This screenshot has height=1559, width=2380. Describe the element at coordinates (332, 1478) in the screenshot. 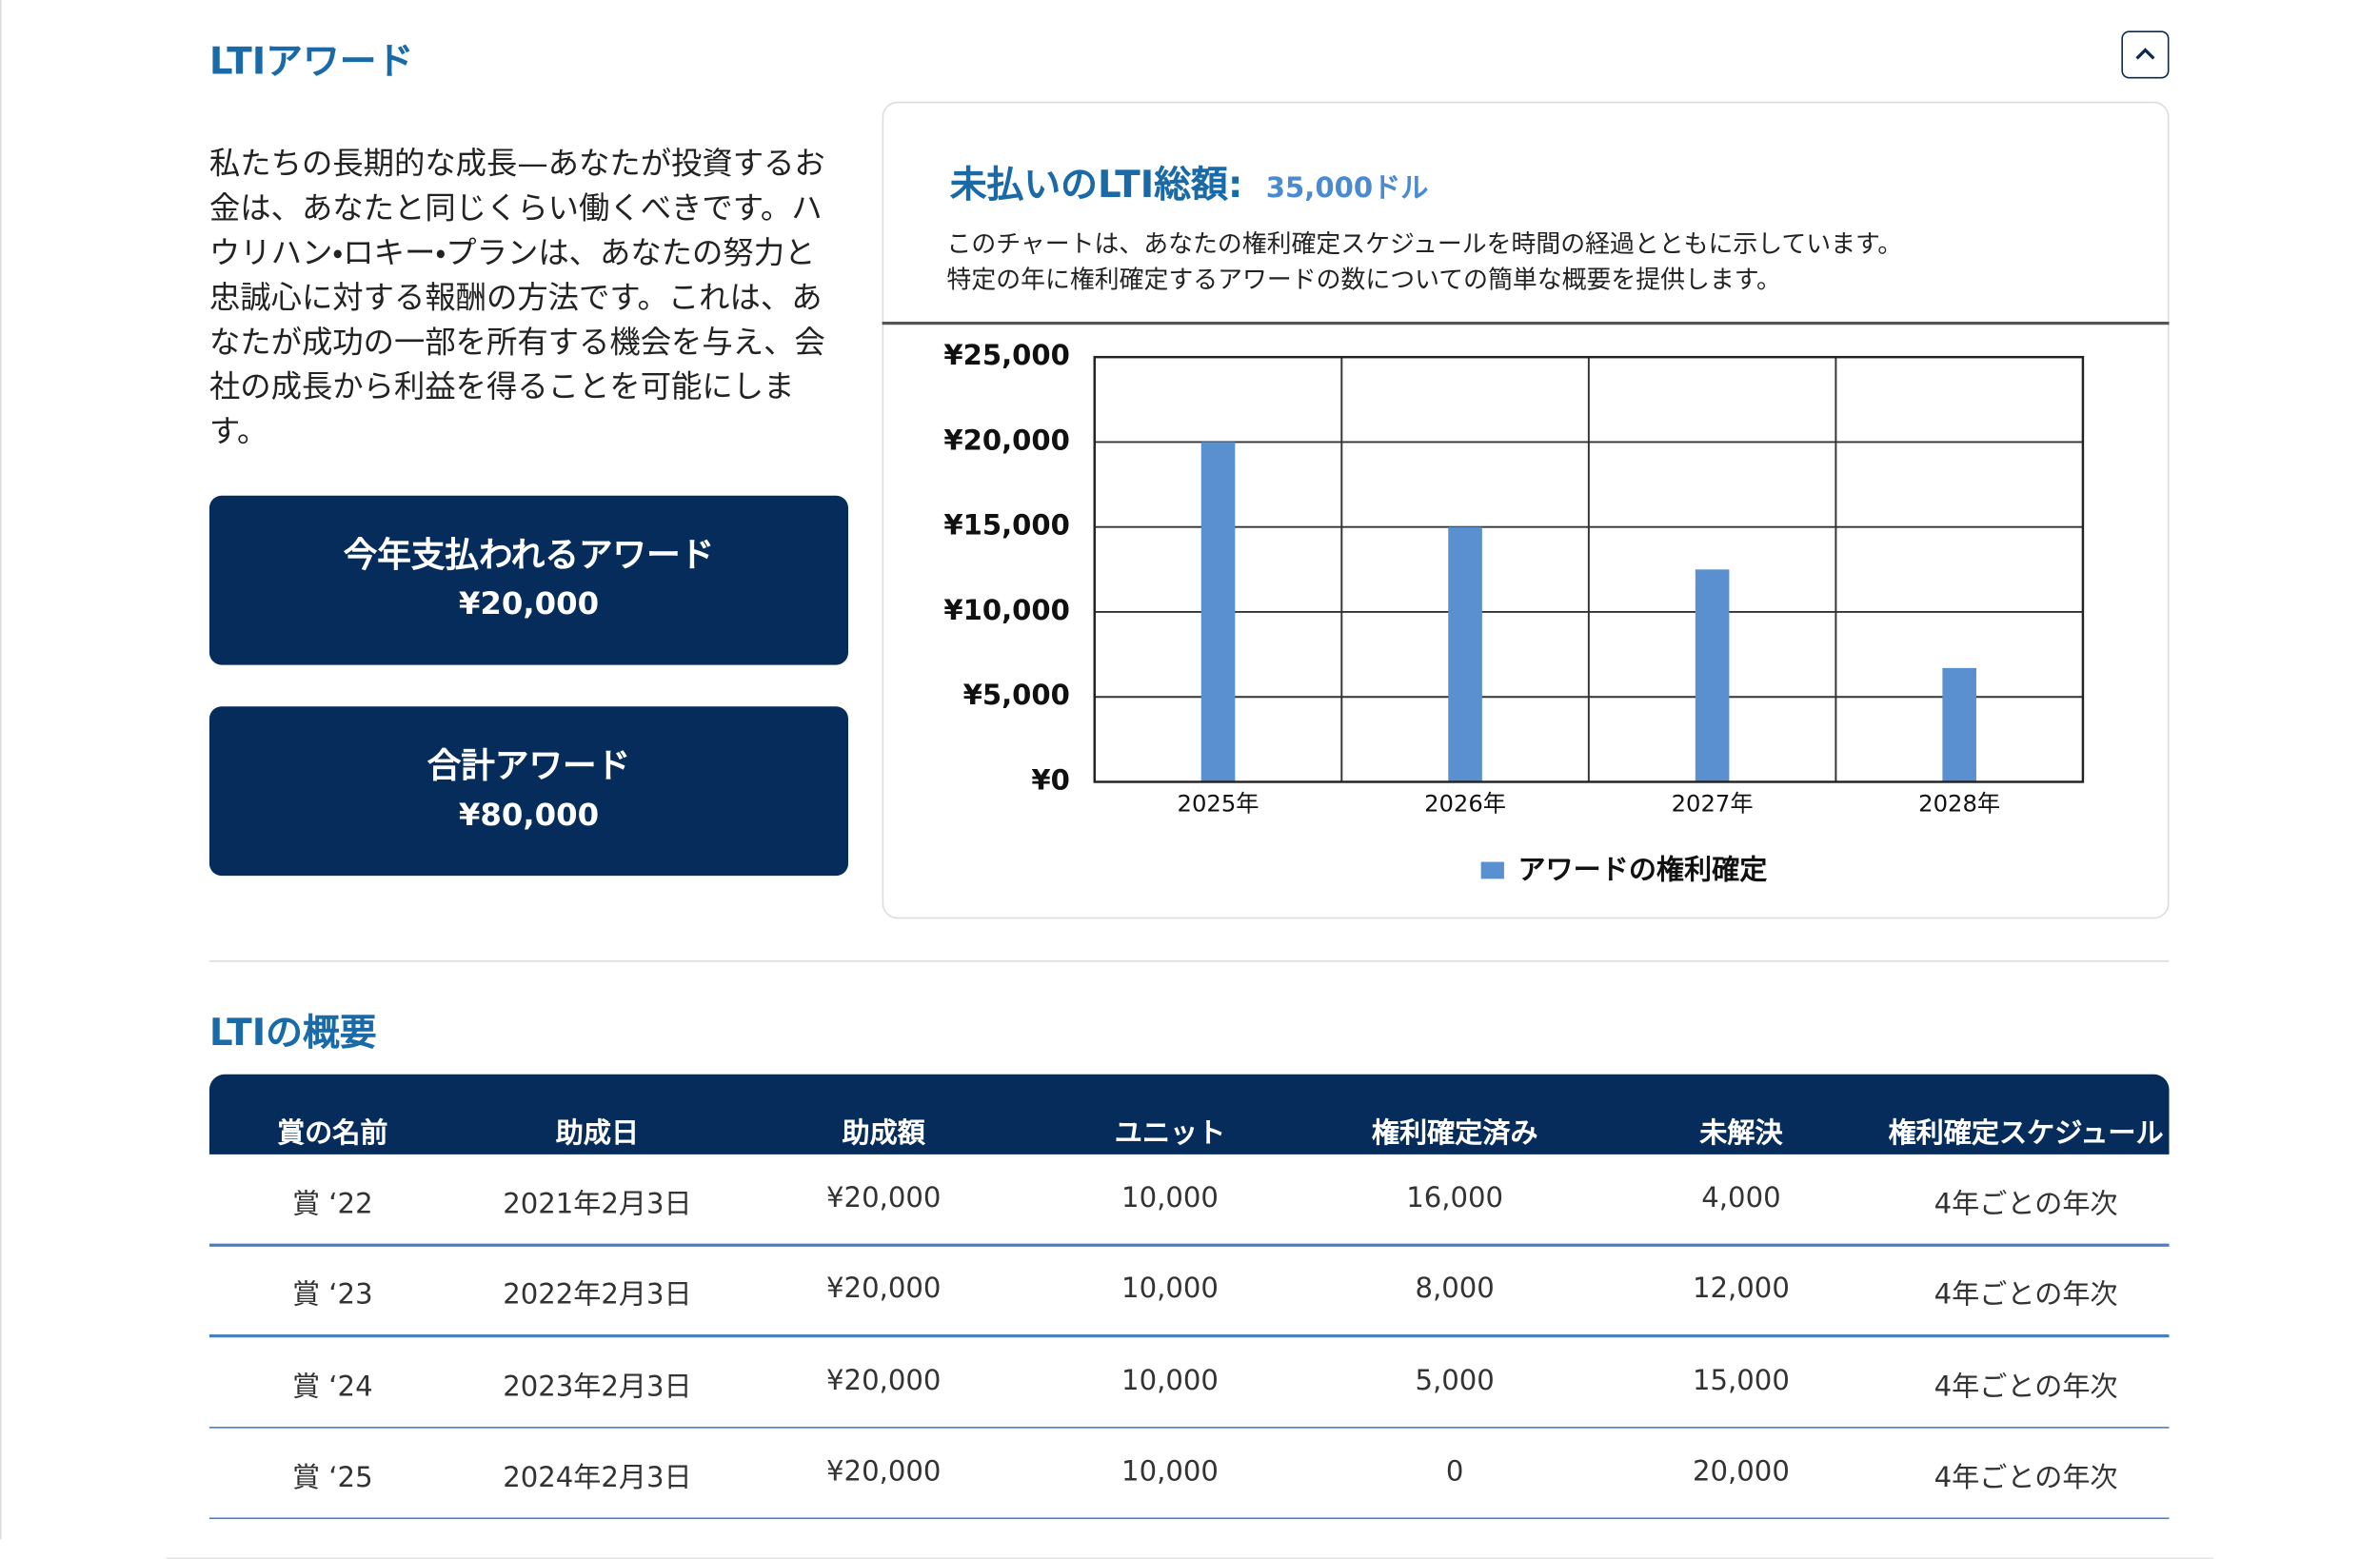

I see `table-cell: 賞 ‘25` at that location.